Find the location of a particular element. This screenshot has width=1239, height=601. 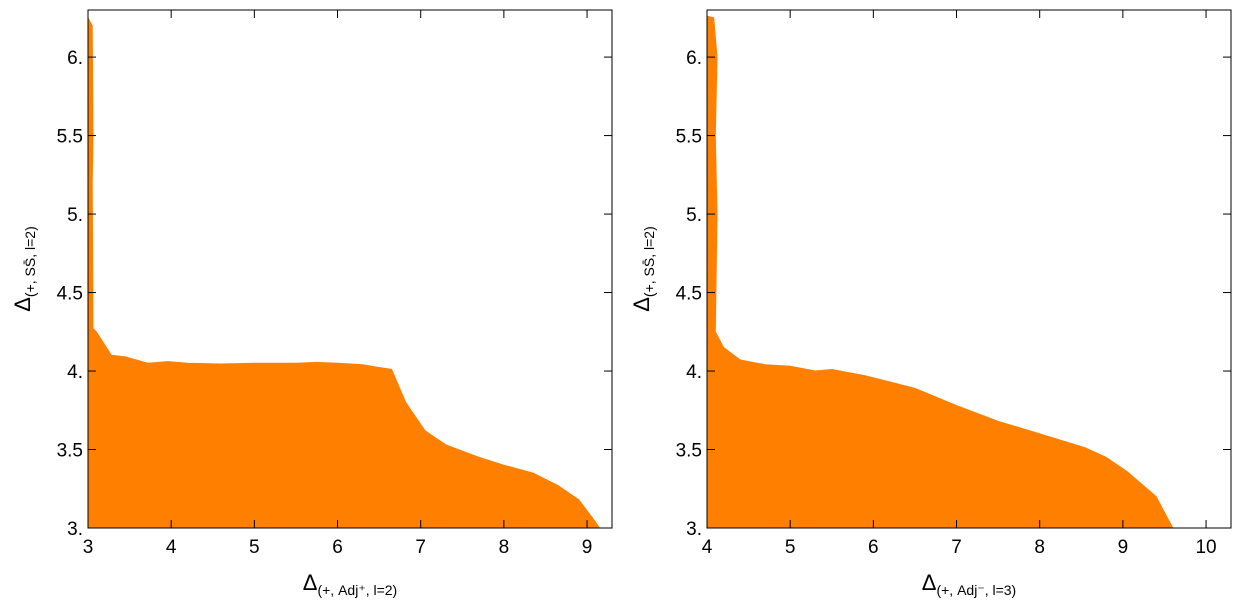

x-tick-label: 3 is located at coordinates (88, 547).